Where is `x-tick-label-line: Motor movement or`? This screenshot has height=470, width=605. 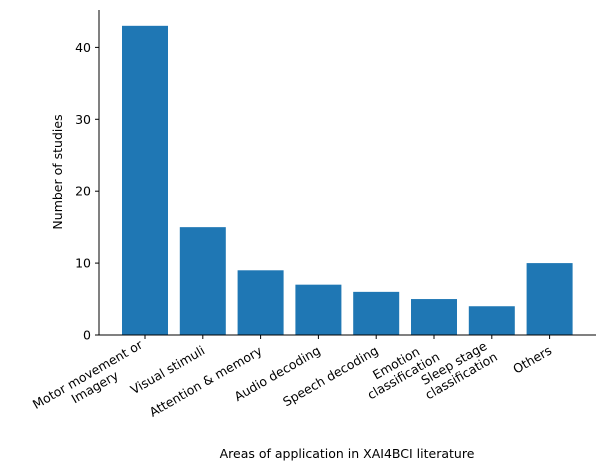 x-tick-label-line: Motor movement or is located at coordinates (88, 374).